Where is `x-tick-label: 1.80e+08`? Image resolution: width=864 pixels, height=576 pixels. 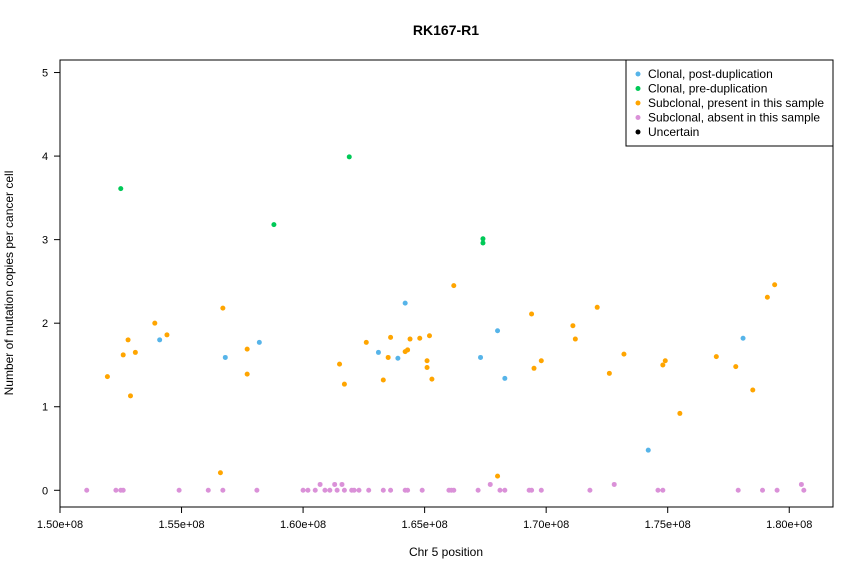 x-tick-label: 1.80e+08 is located at coordinates (789, 525).